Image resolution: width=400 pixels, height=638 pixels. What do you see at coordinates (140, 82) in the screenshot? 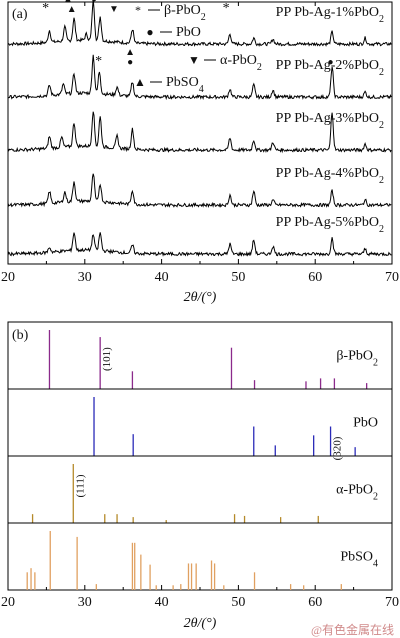
I see `legend-symbol: ▲` at bounding box center [140, 82].